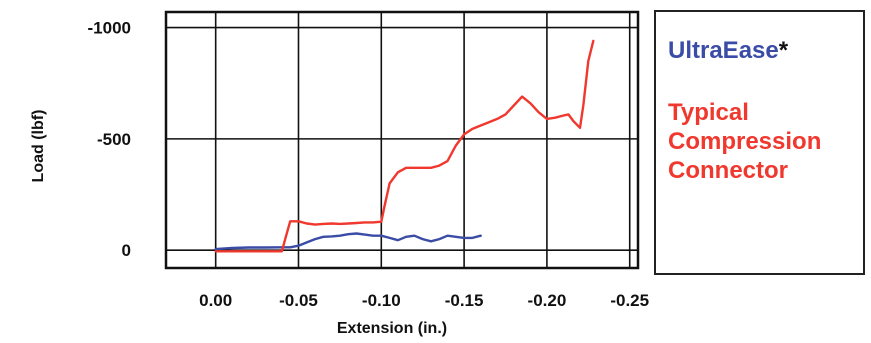 Image resolution: width=871 pixels, height=343 pixels. I want to click on x-tick-label: -0.25, so click(629, 300).